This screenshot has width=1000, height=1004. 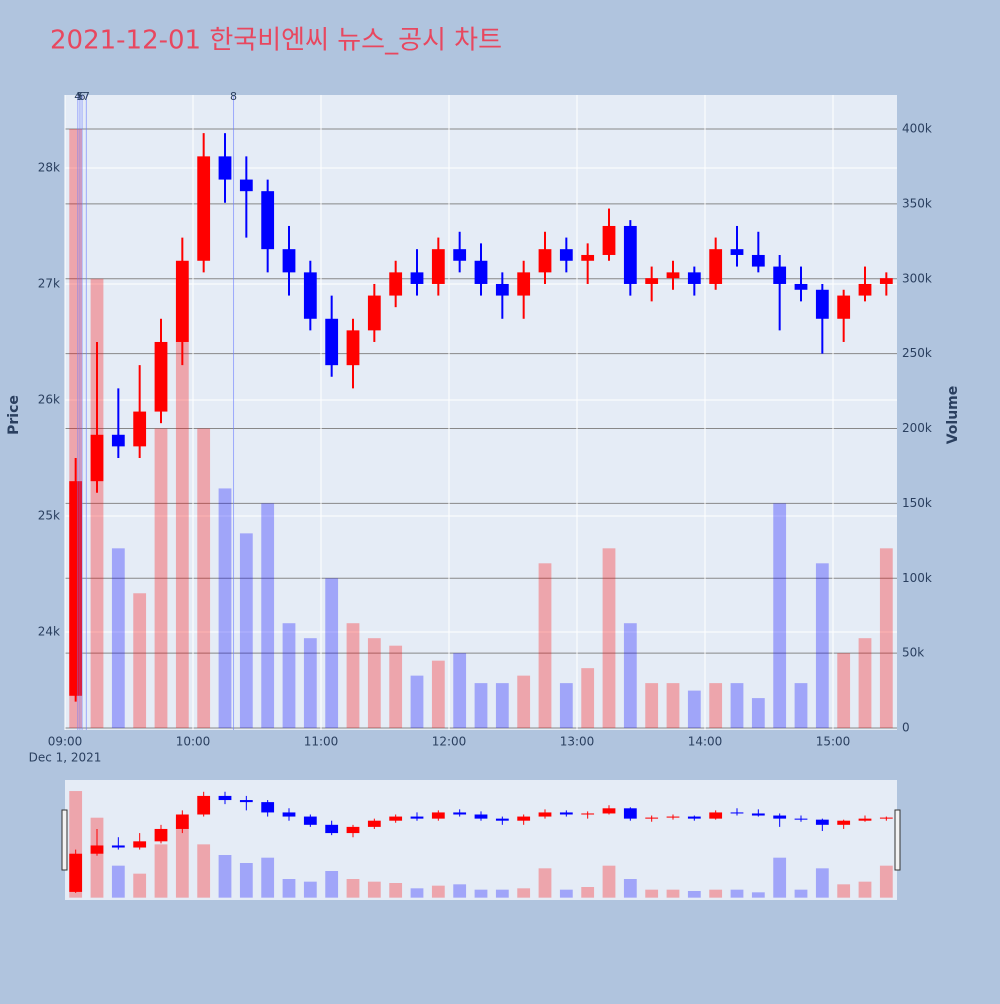 What do you see at coordinates (321, 742) in the screenshot?
I see `x-tick-label: 11:00` at bounding box center [321, 742].